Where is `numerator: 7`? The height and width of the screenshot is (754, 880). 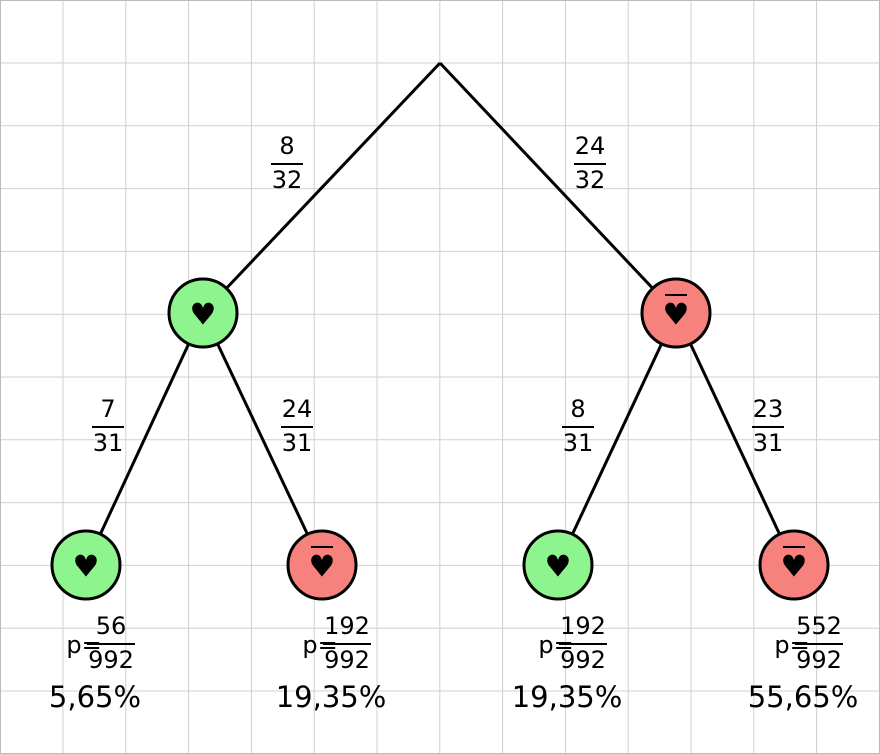 numerator: 7 is located at coordinates (107, 409).